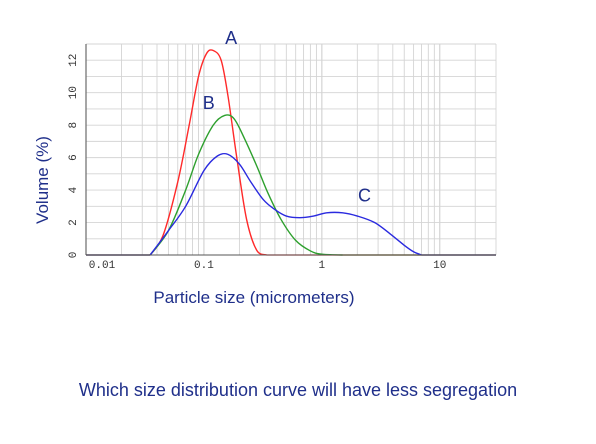 The width and height of the screenshot is (596, 444). I want to click on curve-c, so click(285, 204).